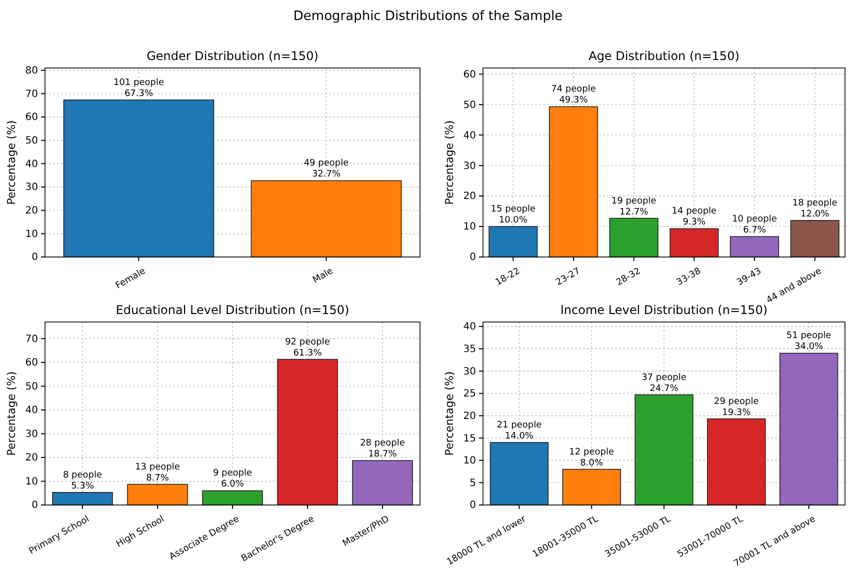  I want to click on data-label: 92 people 61.3%, so click(307, 347).